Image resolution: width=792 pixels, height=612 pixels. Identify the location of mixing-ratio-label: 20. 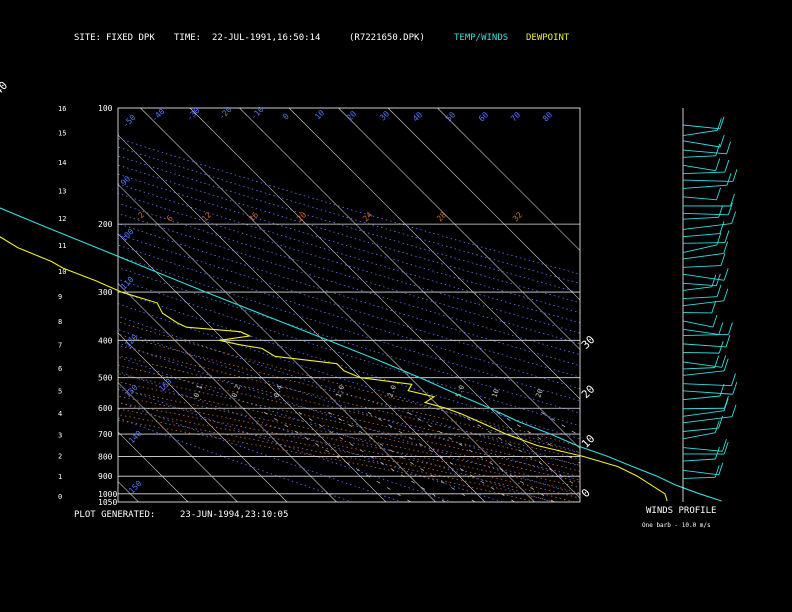
(539, 393).